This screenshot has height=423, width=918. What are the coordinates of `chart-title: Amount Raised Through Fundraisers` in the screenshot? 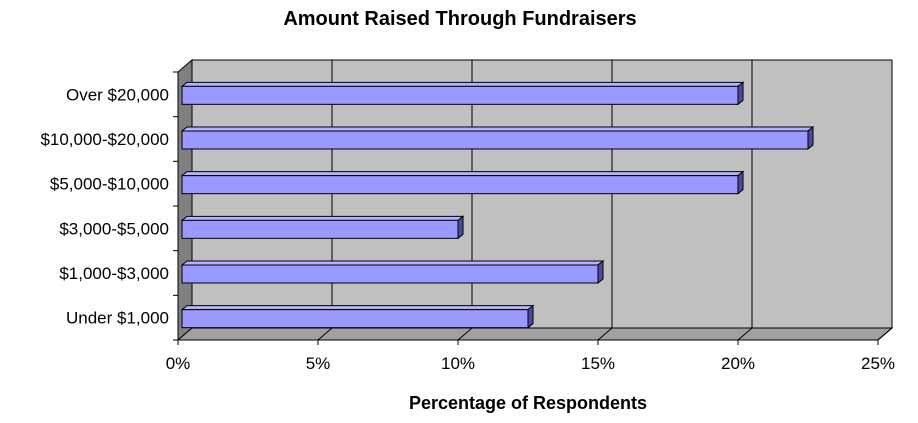 It's located at (459, 19).